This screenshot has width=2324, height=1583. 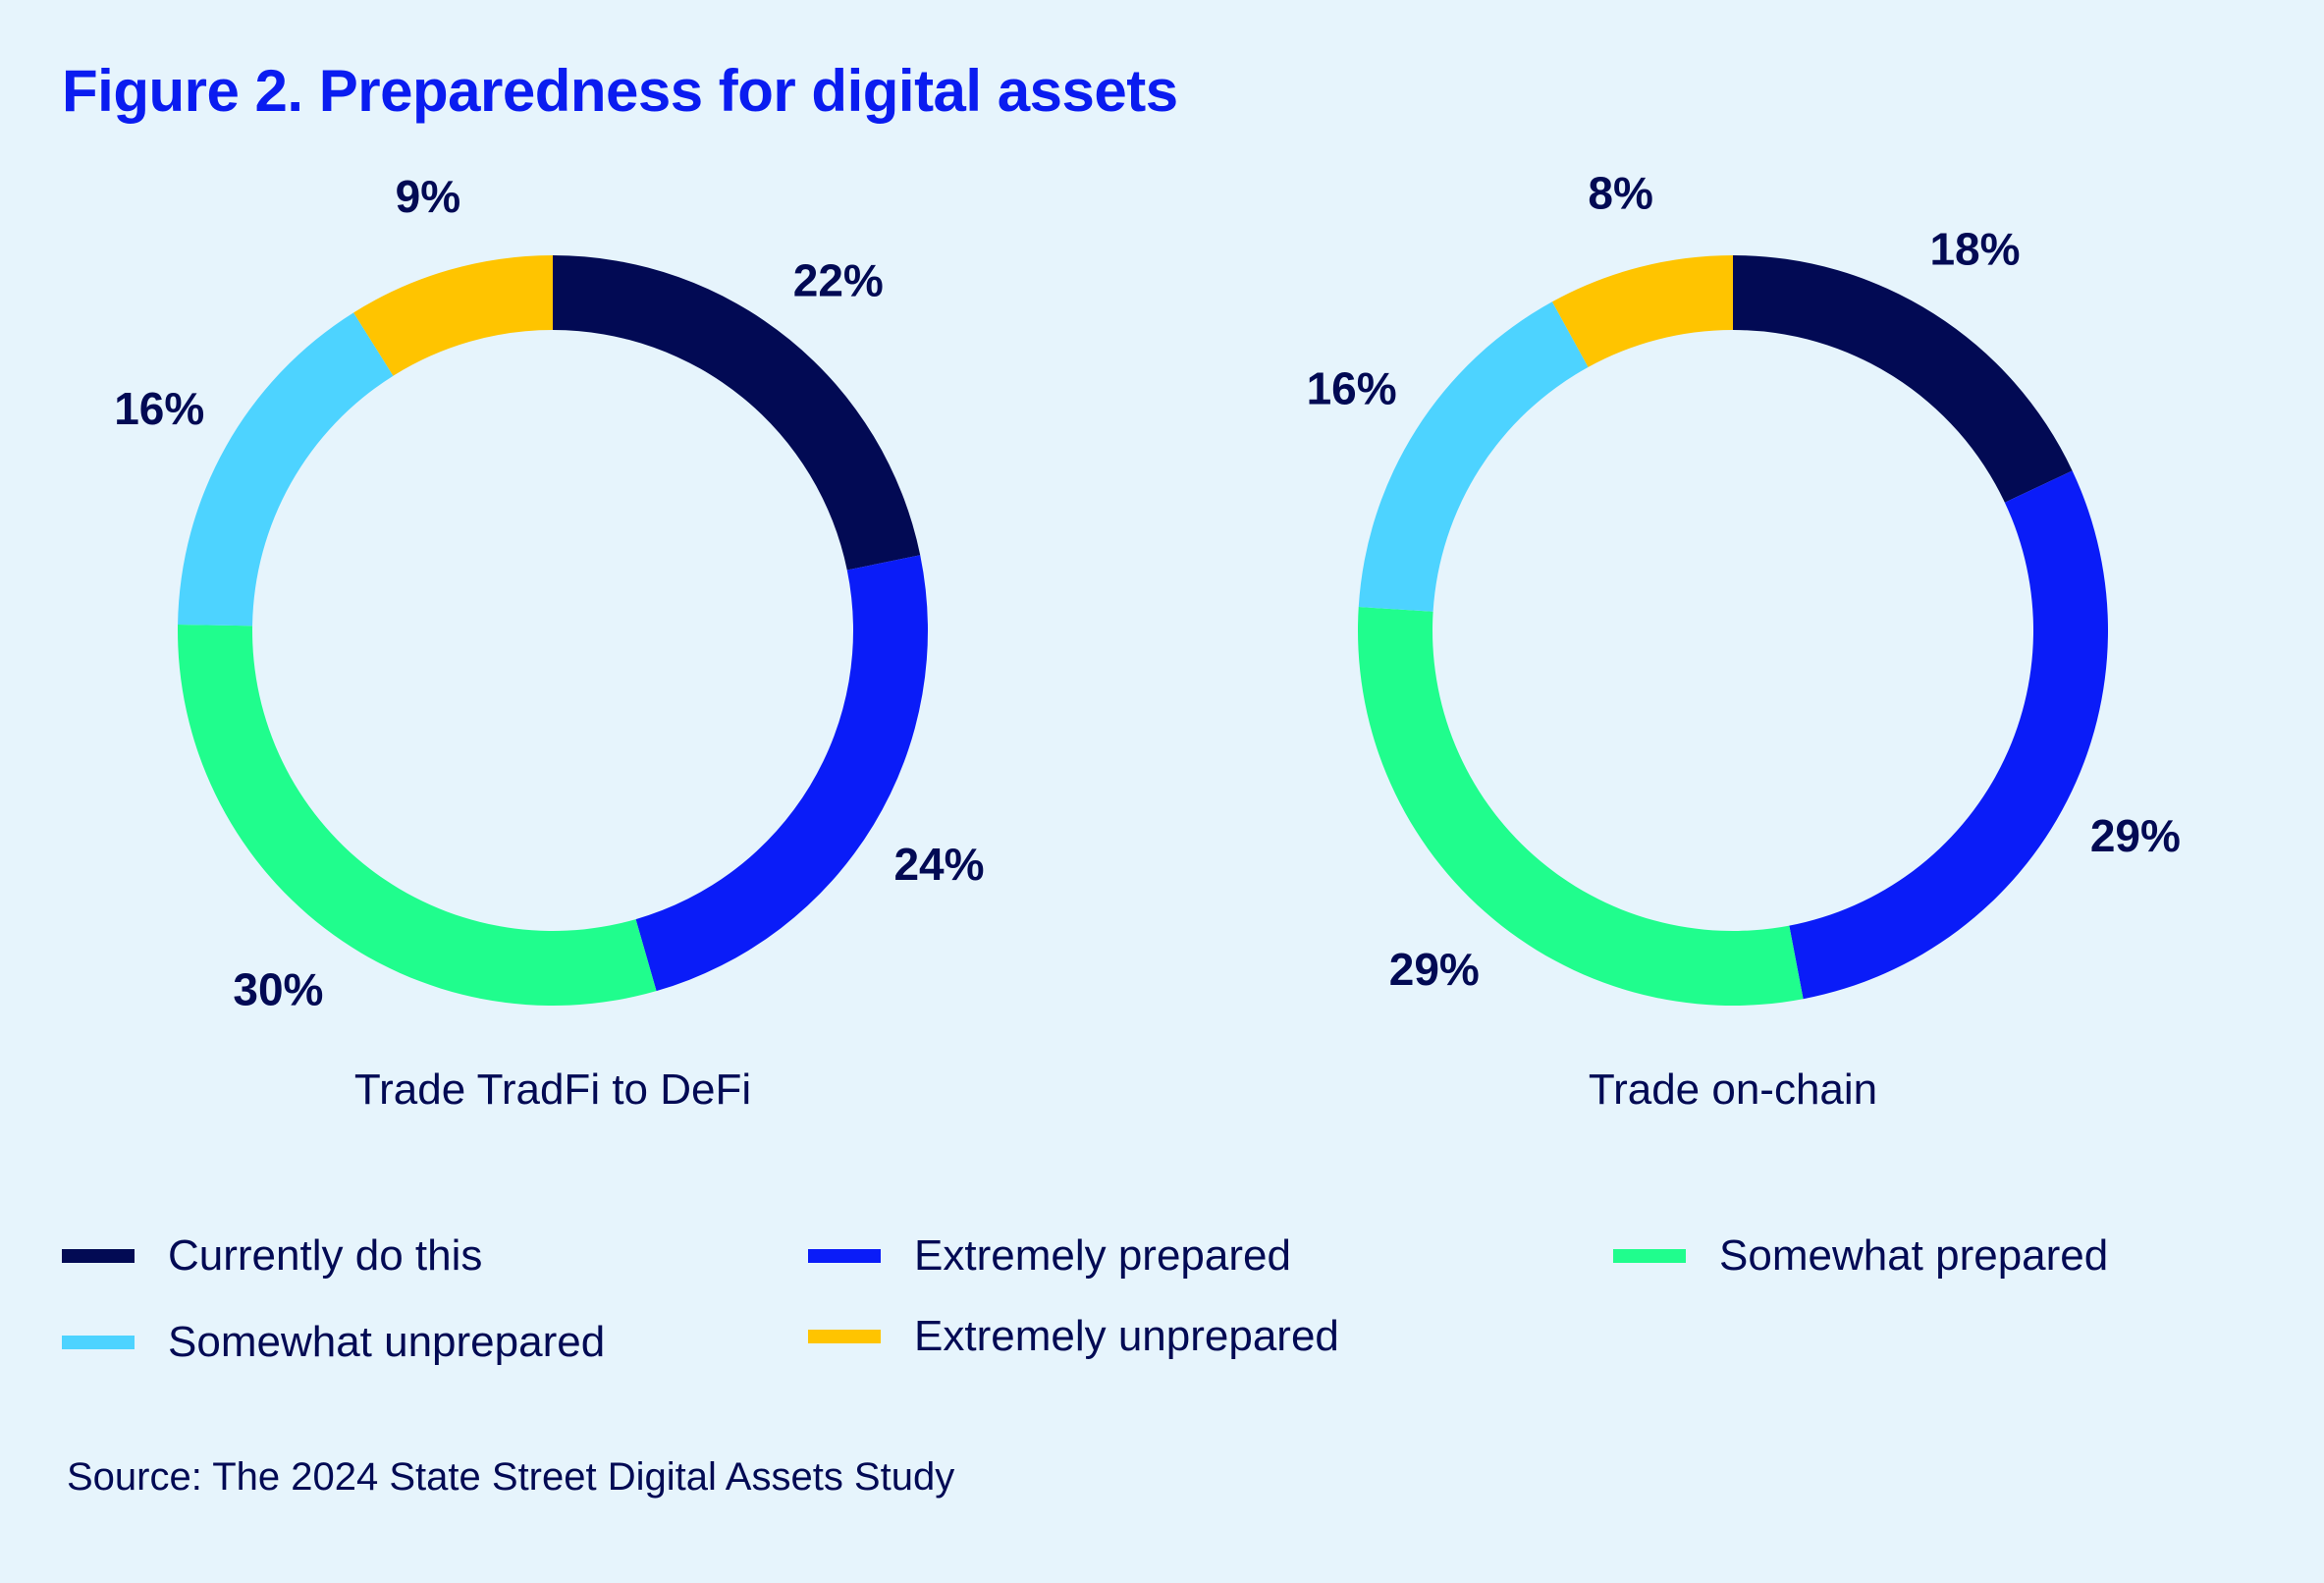 What do you see at coordinates (1620, 193) in the screenshot?
I see `data-label-extremely-unprepared: 8%` at bounding box center [1620, 193].